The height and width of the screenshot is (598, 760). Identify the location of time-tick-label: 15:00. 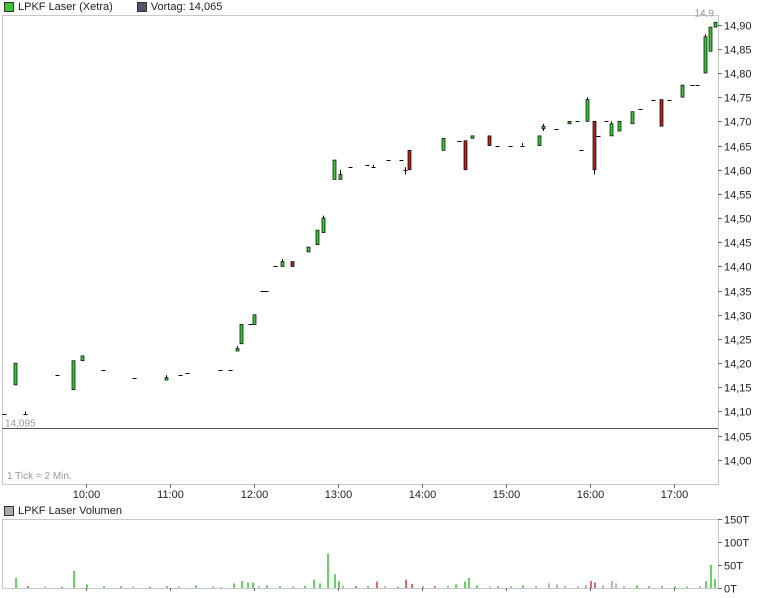
(507, 495).